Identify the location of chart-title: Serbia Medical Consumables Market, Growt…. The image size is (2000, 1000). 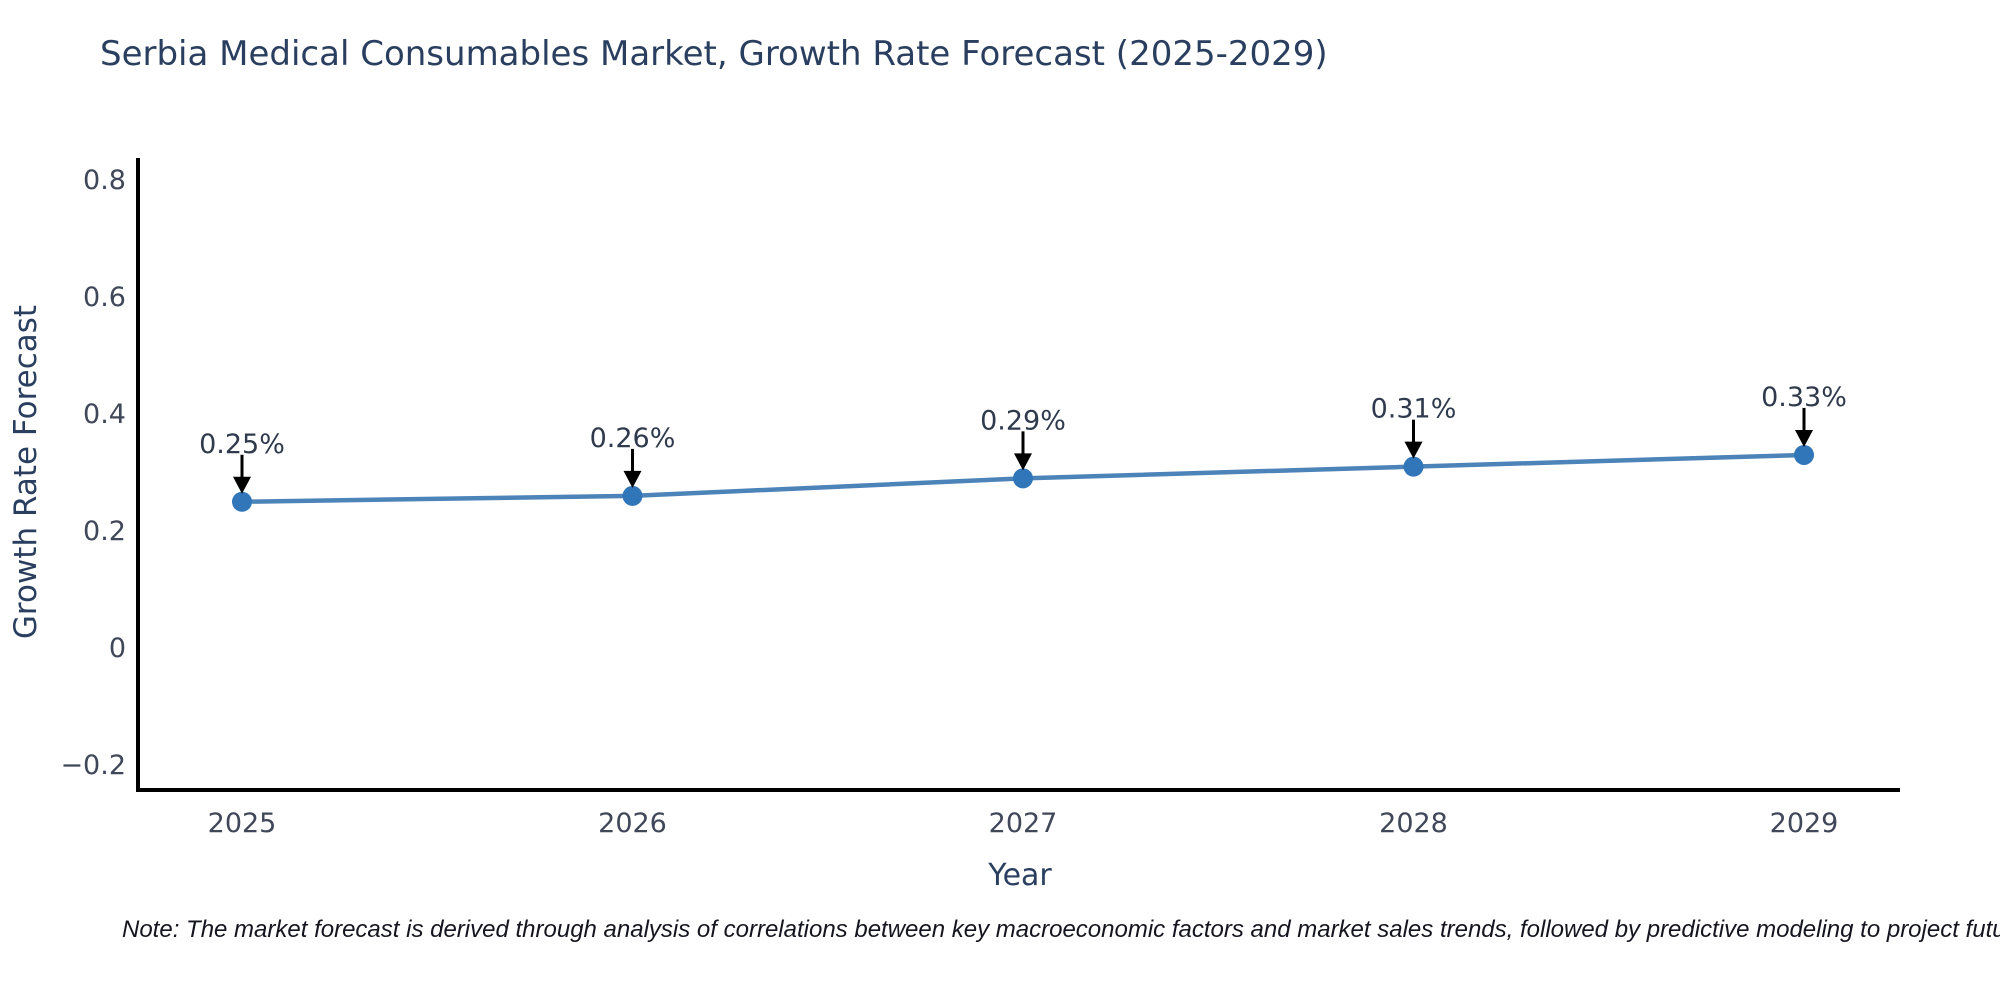
(714, 54).